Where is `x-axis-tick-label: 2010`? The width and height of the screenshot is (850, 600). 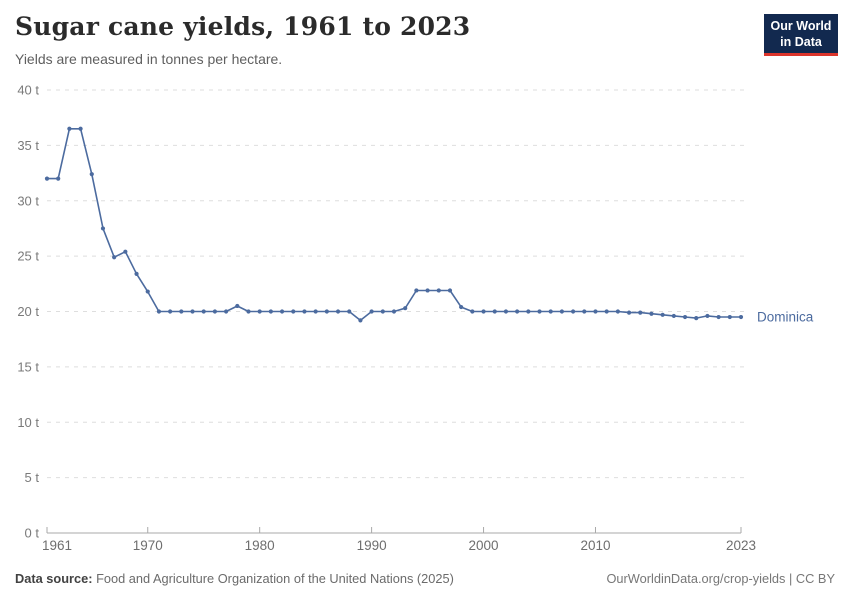 x-axis-tick-label: 2010 is located at coordinates (595, 545).